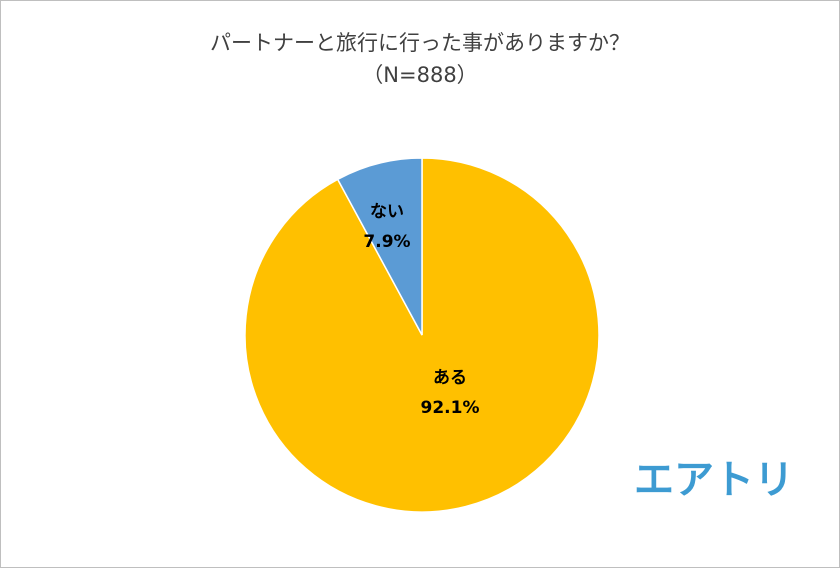 This screenshot has width=840, height=568. I want to click on slice-category-label: ある, so click(450, 378).